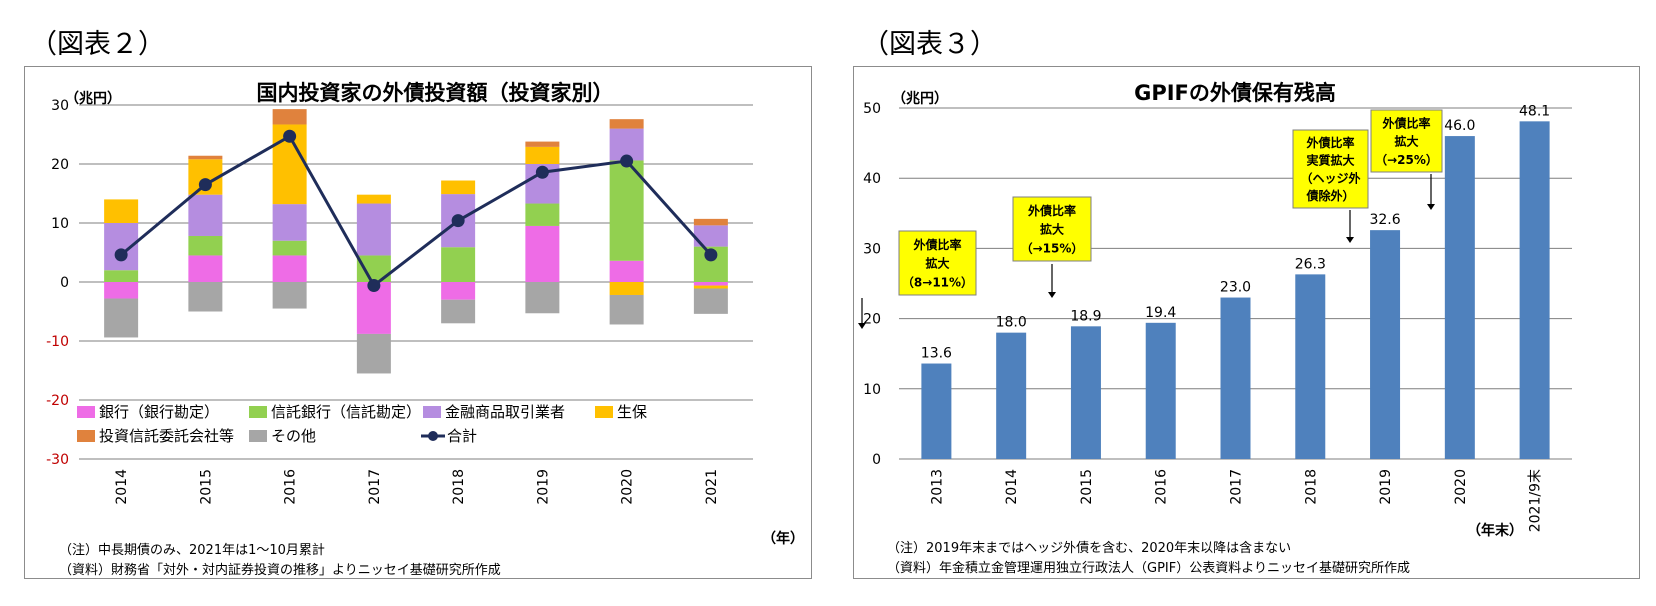 Image resolution: width=1656 pixels, height=606 pixels. What do you see at coordinates (60, 165) in the screenshot?
I see `y-tick-label: 20` at bounding box center [60, 165].